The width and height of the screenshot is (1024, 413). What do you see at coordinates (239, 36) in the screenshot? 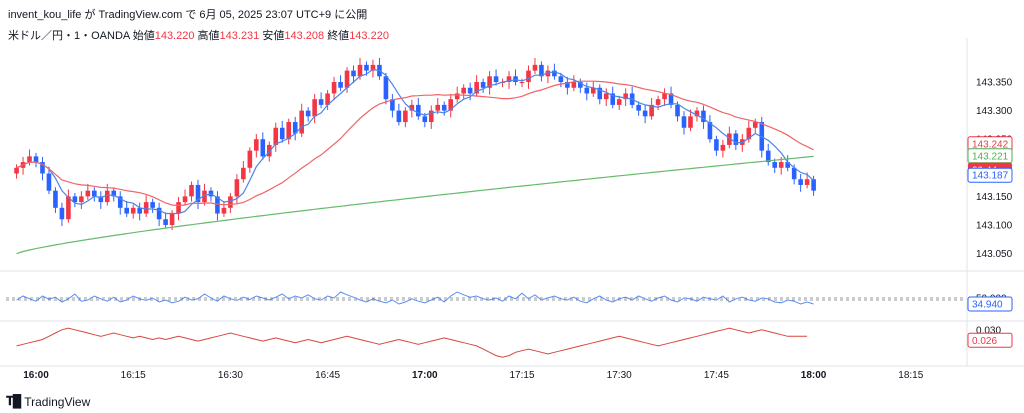
I see `high-value: 143.231` at bounding box center [239, 36].